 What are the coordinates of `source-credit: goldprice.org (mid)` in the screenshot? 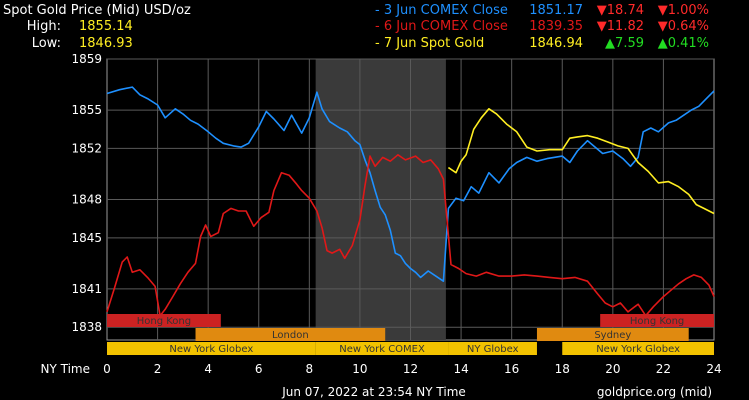 It's located at (654, 392).